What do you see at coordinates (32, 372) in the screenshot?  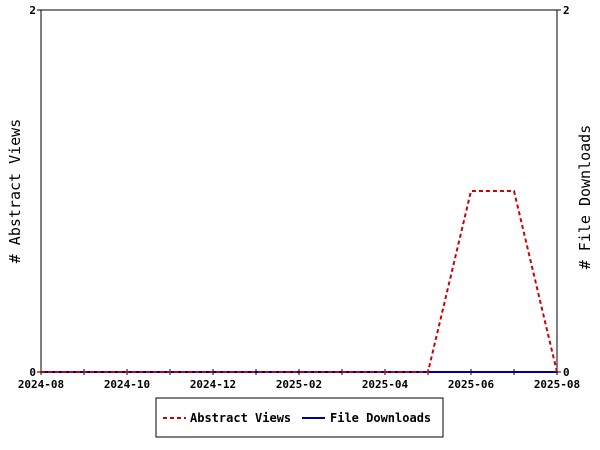 I see `left-y-tick-label-bottom: 0` at bounding box center [32, 372].